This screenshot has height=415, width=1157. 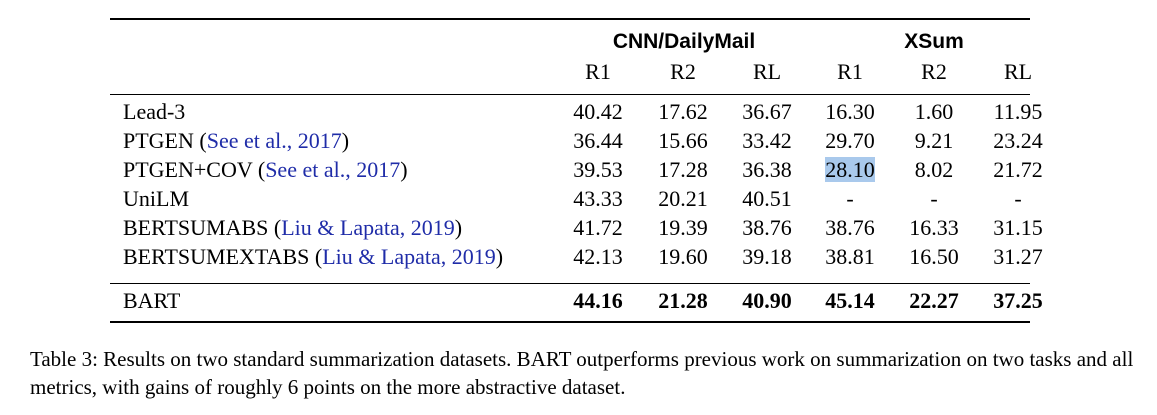 I want to click on table-cell: 8.02, so click(x=934, y=169).